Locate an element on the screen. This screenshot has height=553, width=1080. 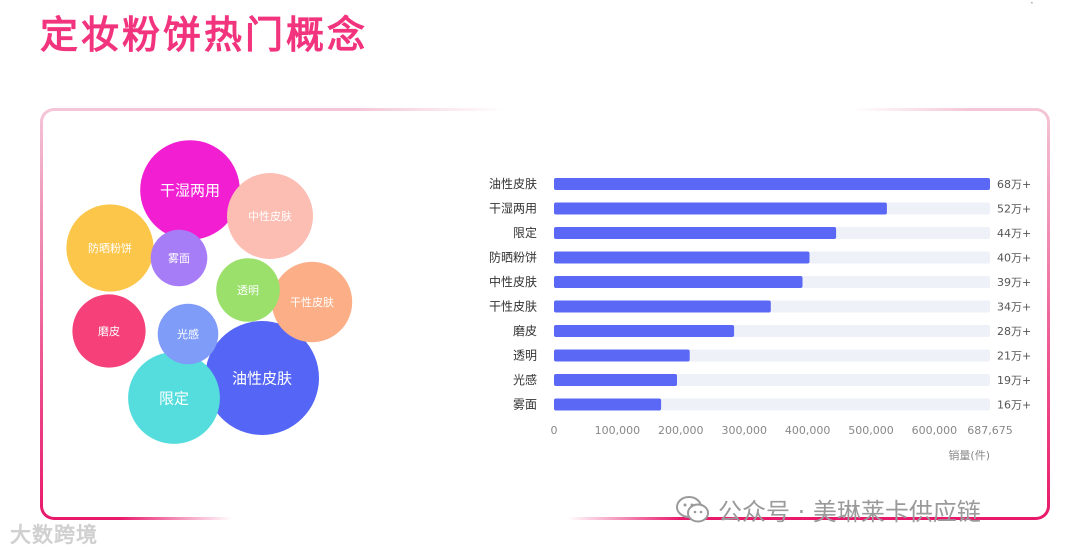
bubble-10: 雾面 is located at coordinates (179, 258).